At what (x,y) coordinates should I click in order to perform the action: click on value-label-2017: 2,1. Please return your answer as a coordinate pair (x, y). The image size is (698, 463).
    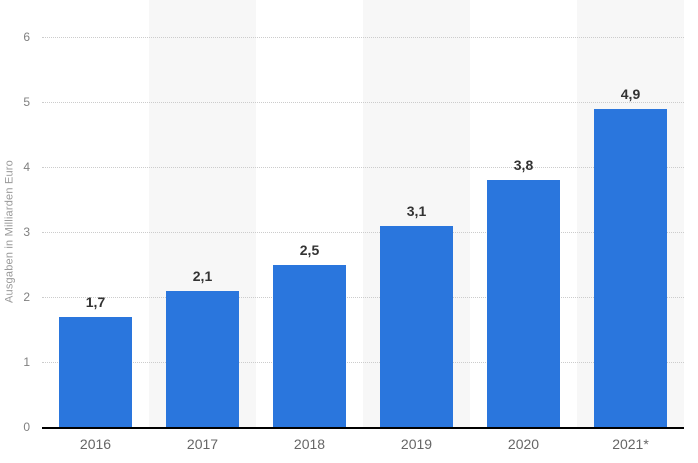
    Looking at the image, I should click on (202, 275).